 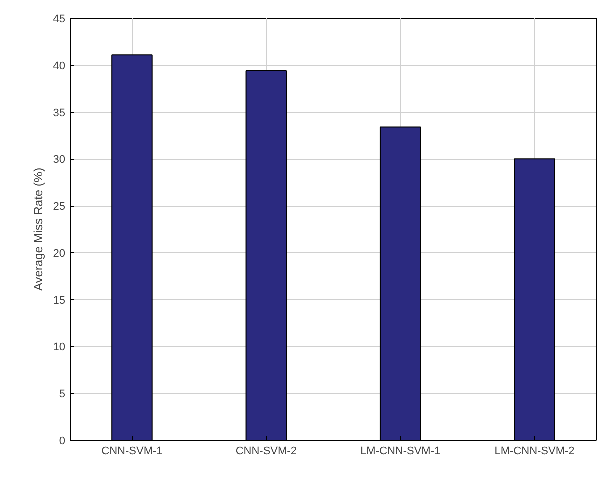 I want to click on y-tick-label: 45, so click(x=59, y=20).